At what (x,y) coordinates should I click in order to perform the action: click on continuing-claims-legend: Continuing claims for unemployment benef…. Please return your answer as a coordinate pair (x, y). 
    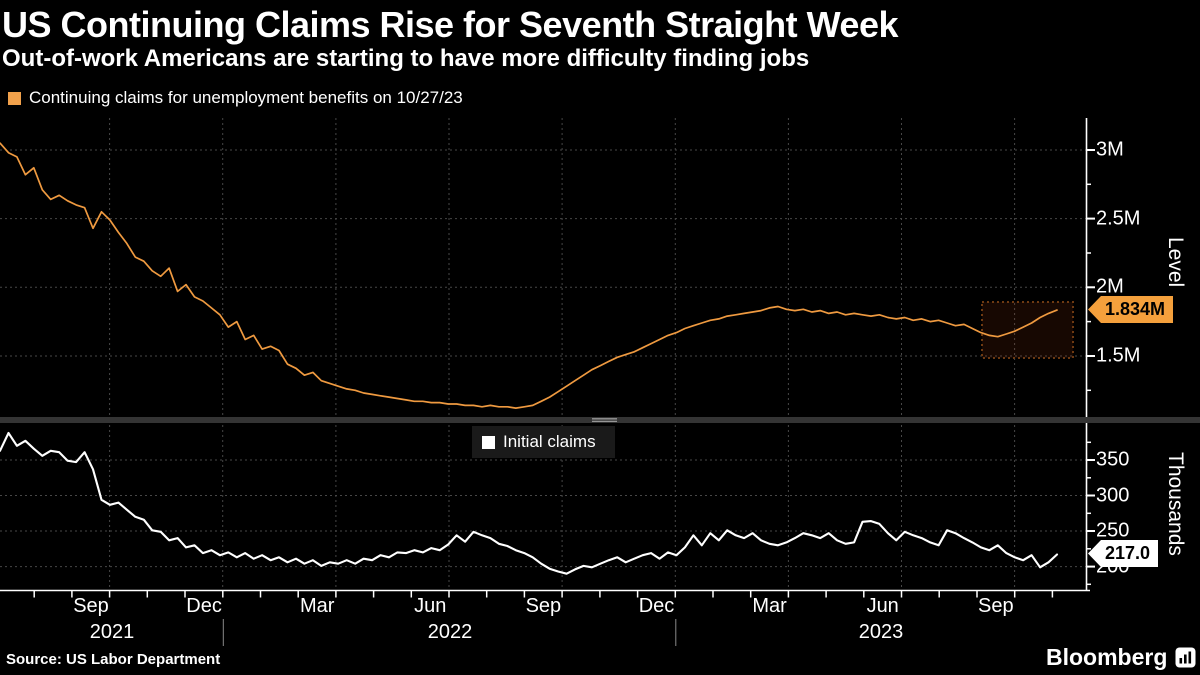
    Looking at the image, I should click on (235, 98).